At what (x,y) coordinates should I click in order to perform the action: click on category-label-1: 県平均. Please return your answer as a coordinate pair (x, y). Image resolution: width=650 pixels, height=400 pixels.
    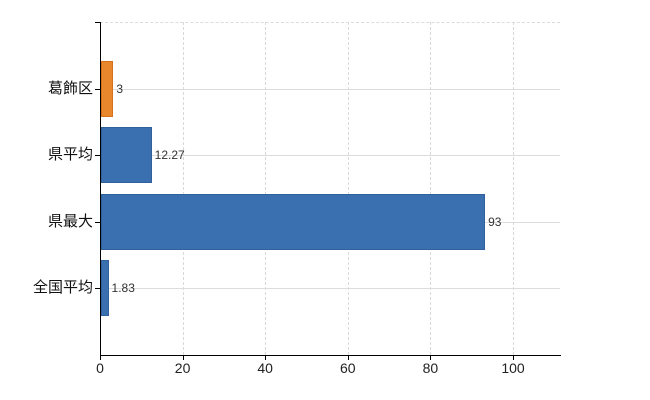
    Looking at the image, I should click on (70, 155).